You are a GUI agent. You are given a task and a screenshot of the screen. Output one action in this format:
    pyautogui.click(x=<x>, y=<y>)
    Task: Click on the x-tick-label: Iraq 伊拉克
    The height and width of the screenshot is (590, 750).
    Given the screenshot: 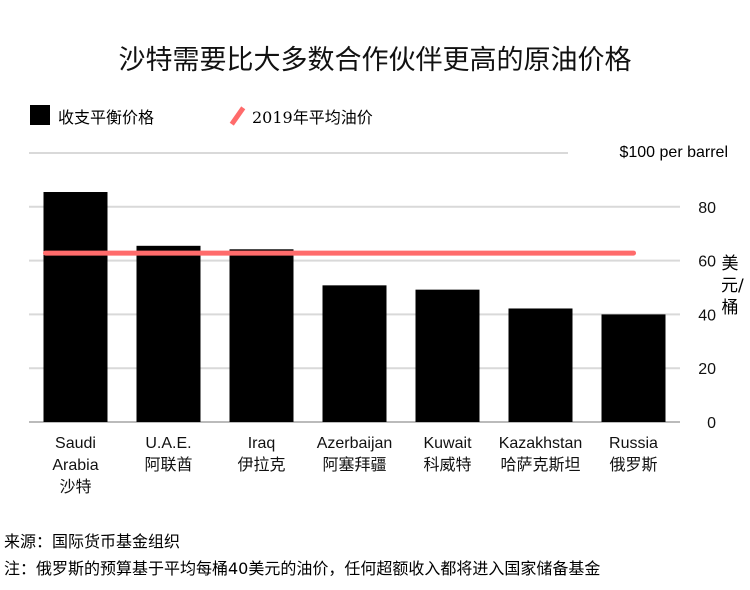 What is the action you would take?
    pyautogui.click(x=261, y=454)
    